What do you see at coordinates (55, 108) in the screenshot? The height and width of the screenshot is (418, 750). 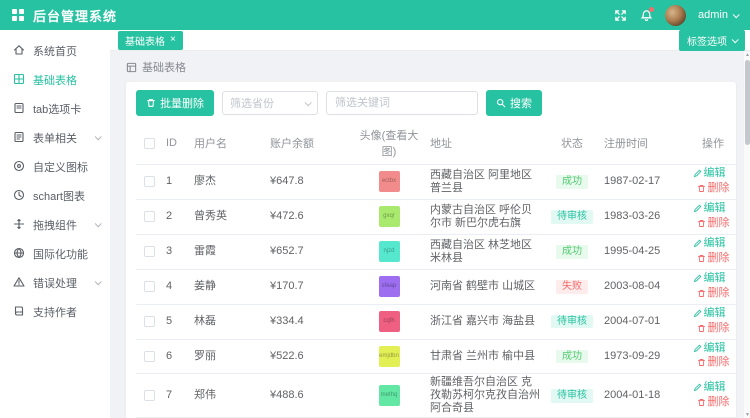 I see `sidebar-item: tab选项卡` at bounding box center [55, 108].